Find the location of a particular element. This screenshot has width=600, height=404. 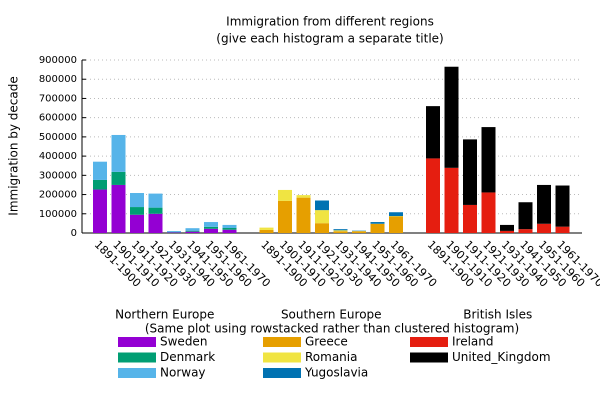

y-tick-label: 0 is located at coordinates (74, 233).